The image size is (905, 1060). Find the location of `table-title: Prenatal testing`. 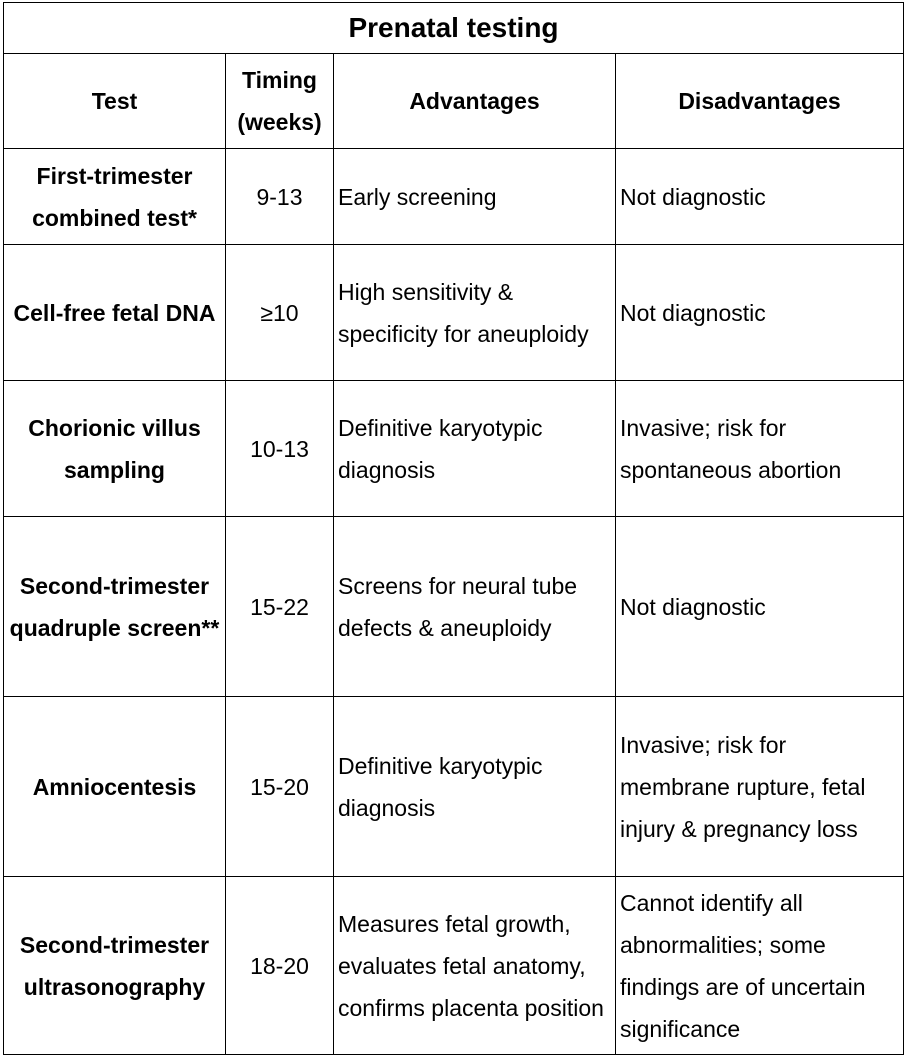

table-title: Prenatal testing is located at coordinates (453, 28).